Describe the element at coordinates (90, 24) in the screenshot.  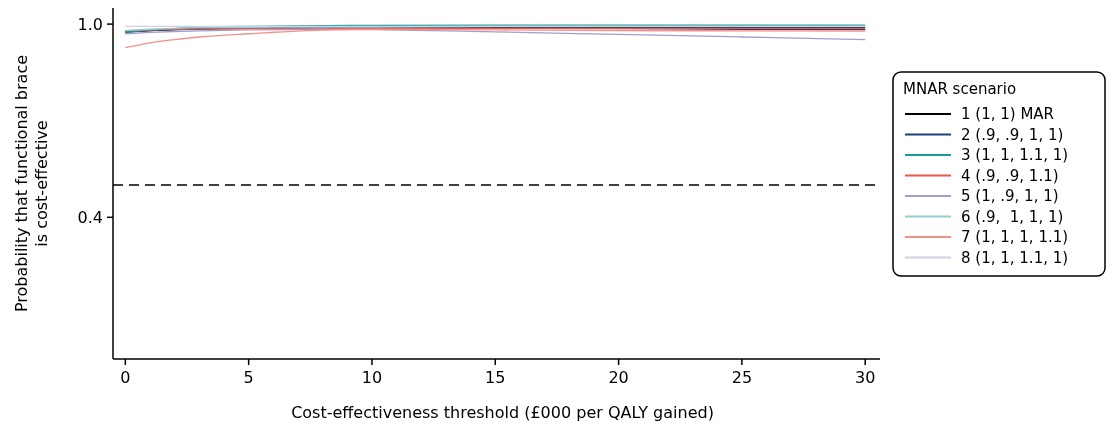
I see `y-tick-label: 1.0` at that location.